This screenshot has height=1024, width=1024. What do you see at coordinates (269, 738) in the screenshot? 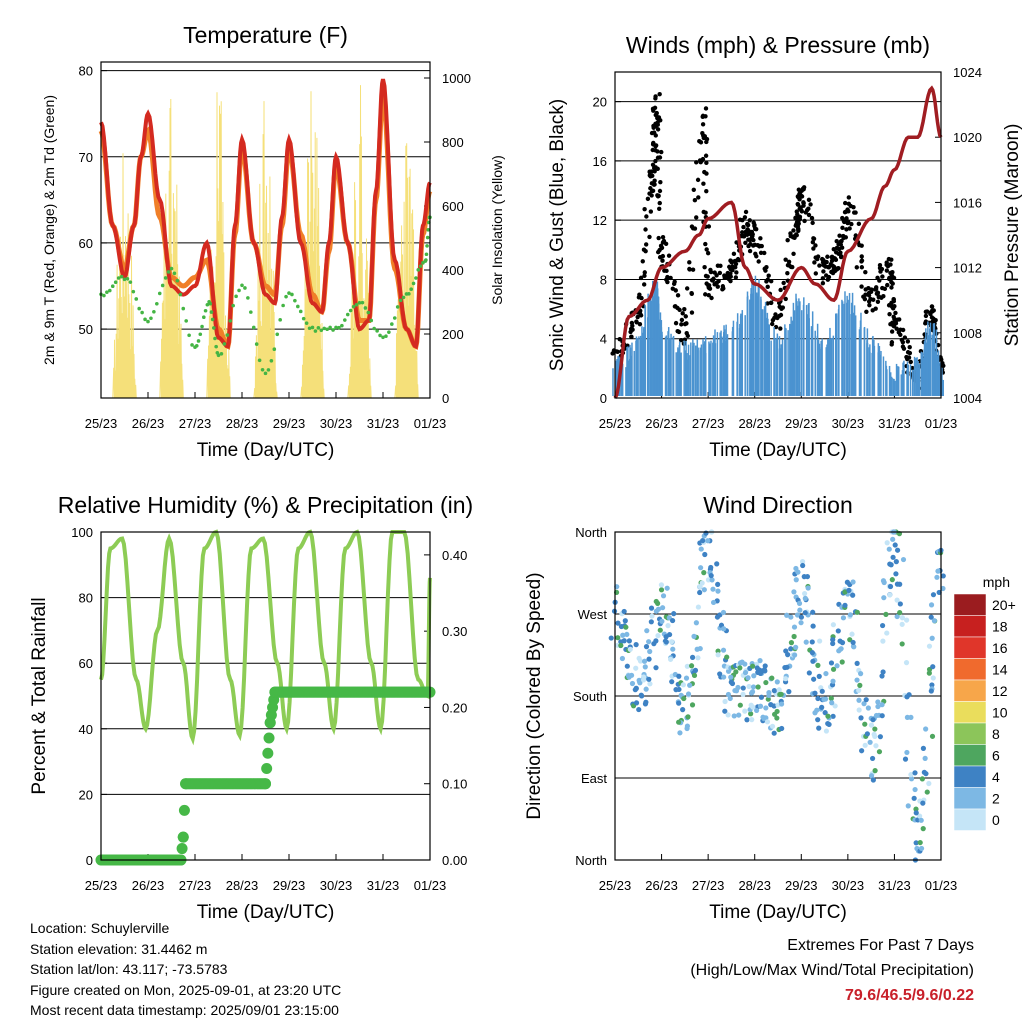
I see `rainfall-point` at bounding box center [269, 738].